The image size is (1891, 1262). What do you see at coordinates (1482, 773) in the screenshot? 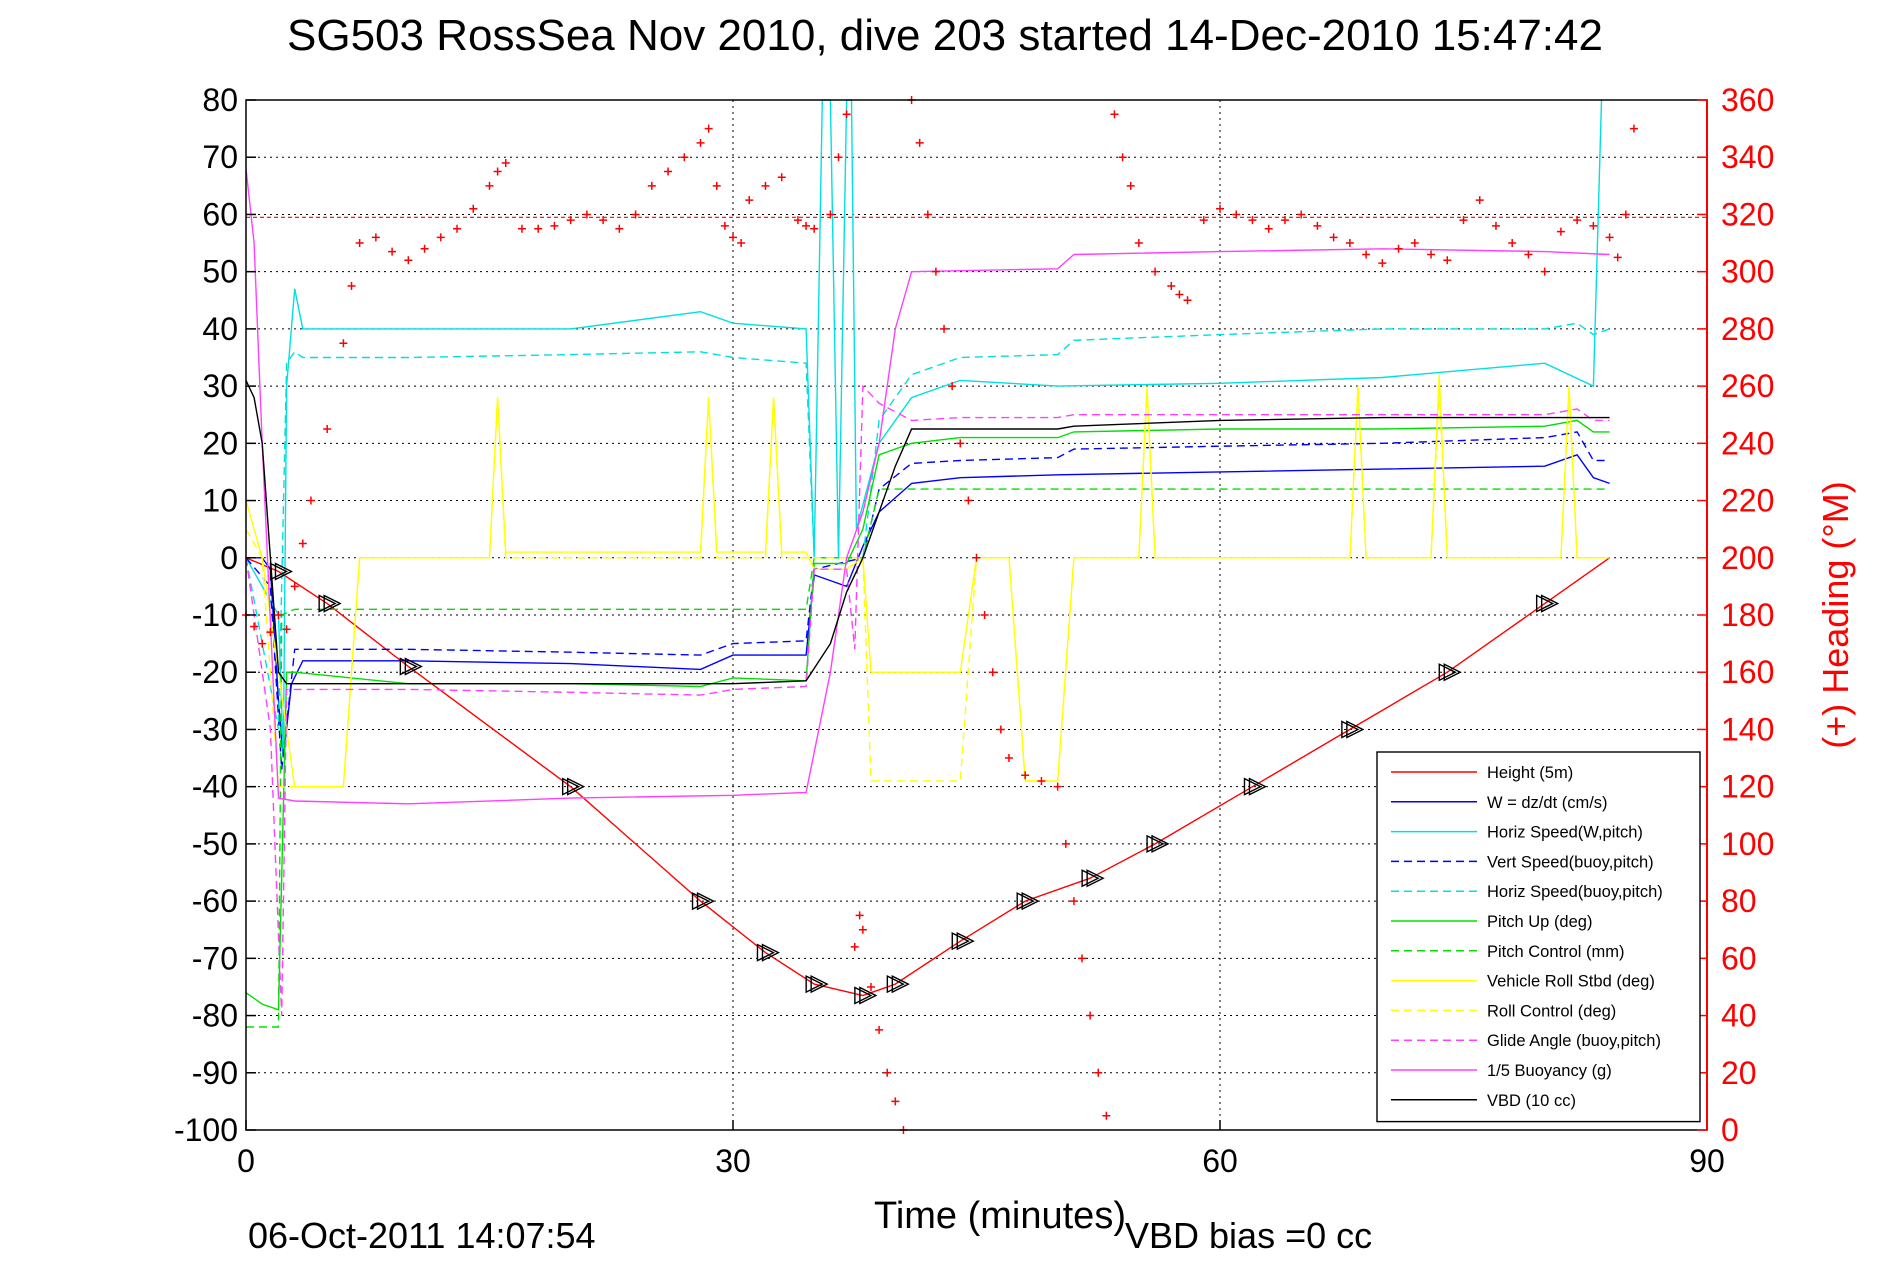
I see `legend-item-0: Height (5m)` at bounding box center [1482, 773].